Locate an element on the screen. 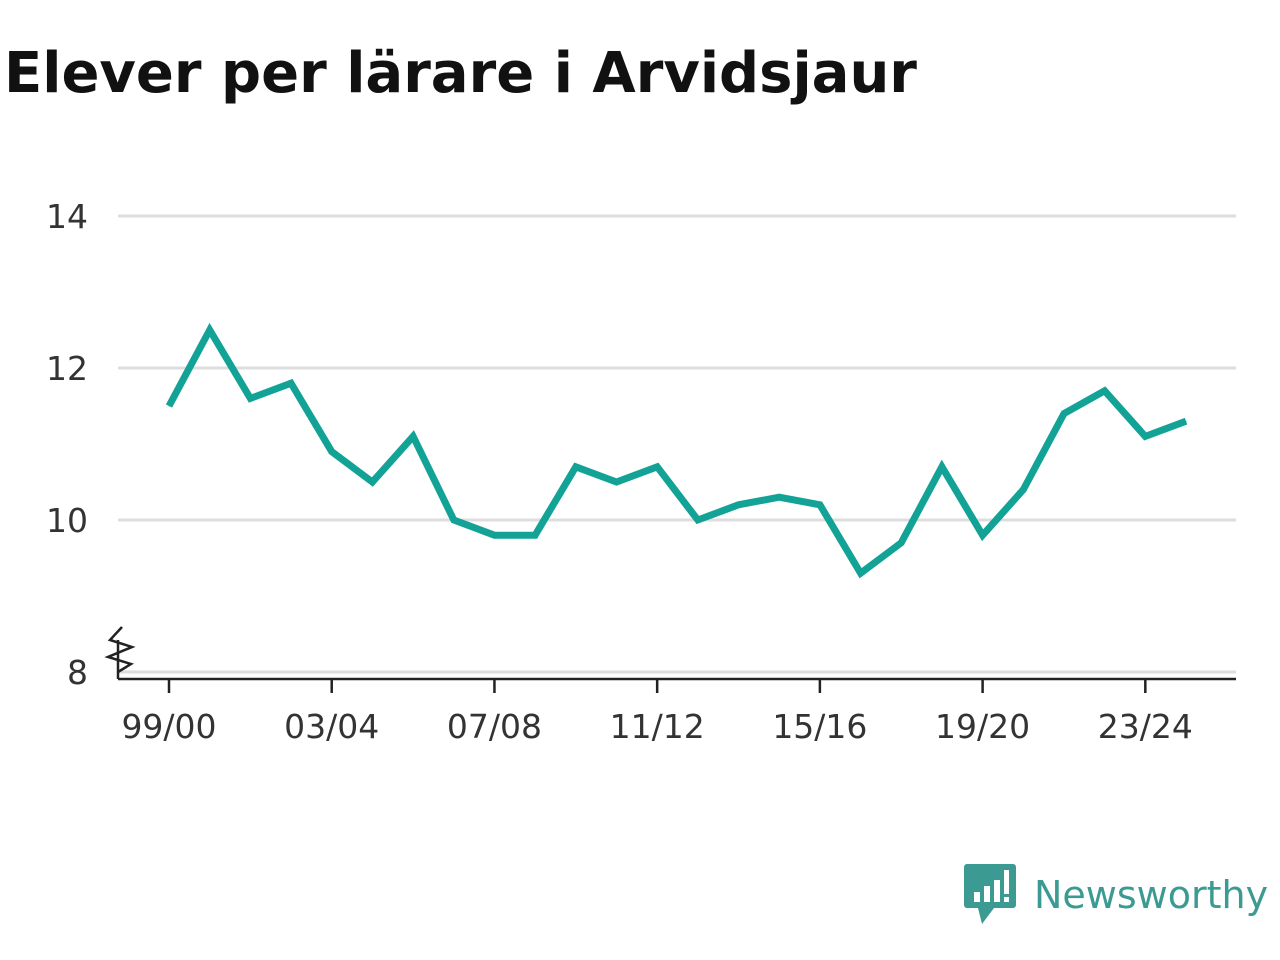 Image resolution: width=1280 pixels, height=960 pixels. newsworthy-logo-icon is located at coordinates (990, 894).